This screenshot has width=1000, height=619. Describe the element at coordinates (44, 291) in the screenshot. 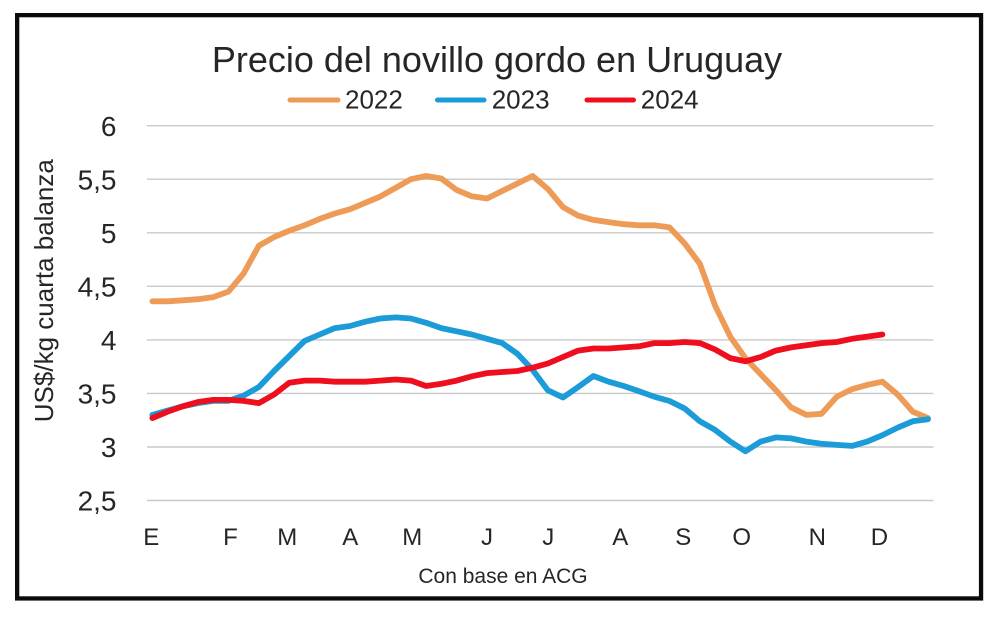

I see `svg-text: US$/kg cuarta balanza` at that location.